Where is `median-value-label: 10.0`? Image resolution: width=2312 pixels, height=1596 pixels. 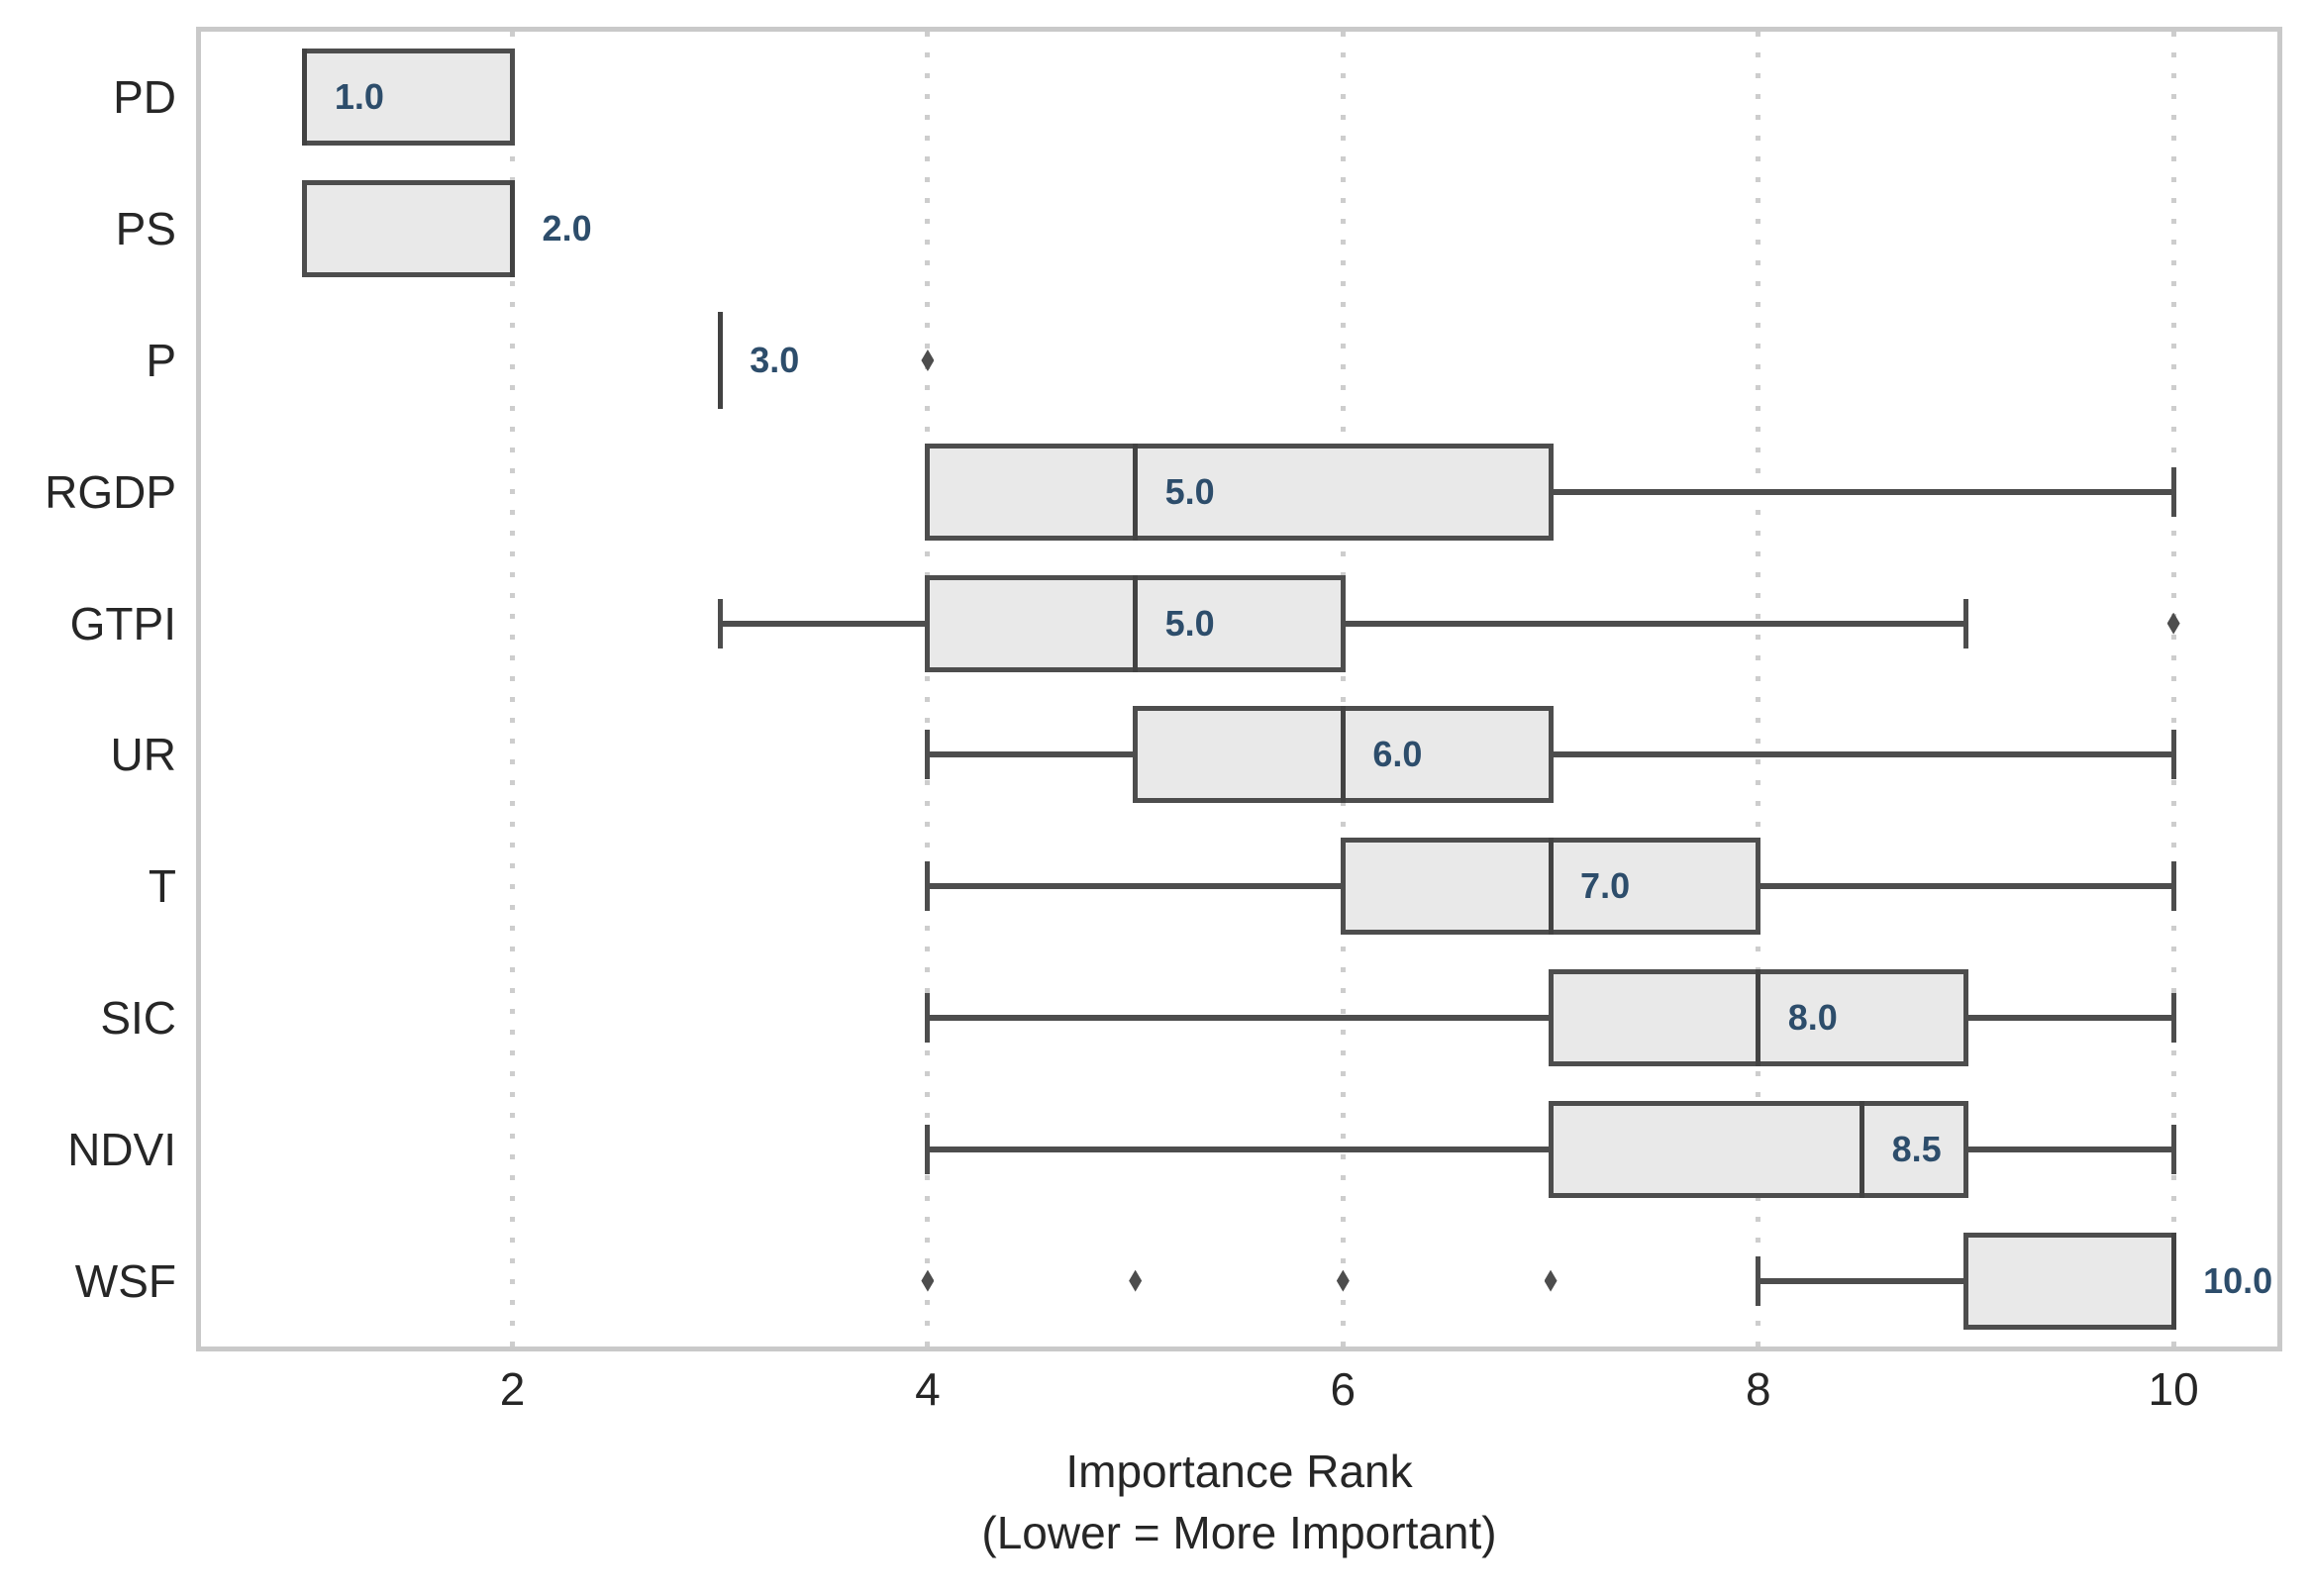 median-value-label: 10.0 is located at coordinates (2238, 1280).